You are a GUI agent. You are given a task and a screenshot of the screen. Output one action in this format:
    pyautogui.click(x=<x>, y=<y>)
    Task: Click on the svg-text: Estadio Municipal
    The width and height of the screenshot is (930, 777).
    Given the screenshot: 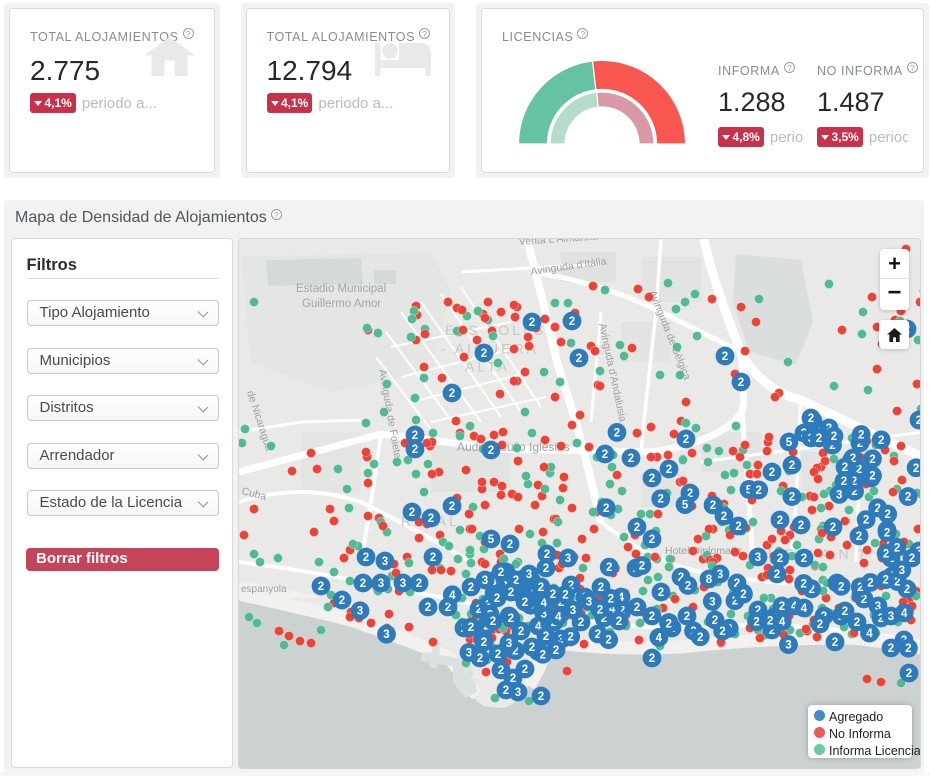 What is the action you would take?
    pyautogui.click(x=341, y=289)
    